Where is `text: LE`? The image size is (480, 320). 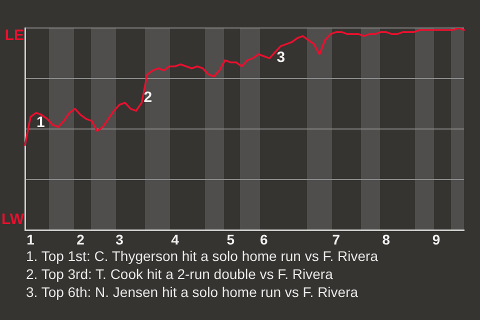
text: LE is located at coordinates (14, 35).